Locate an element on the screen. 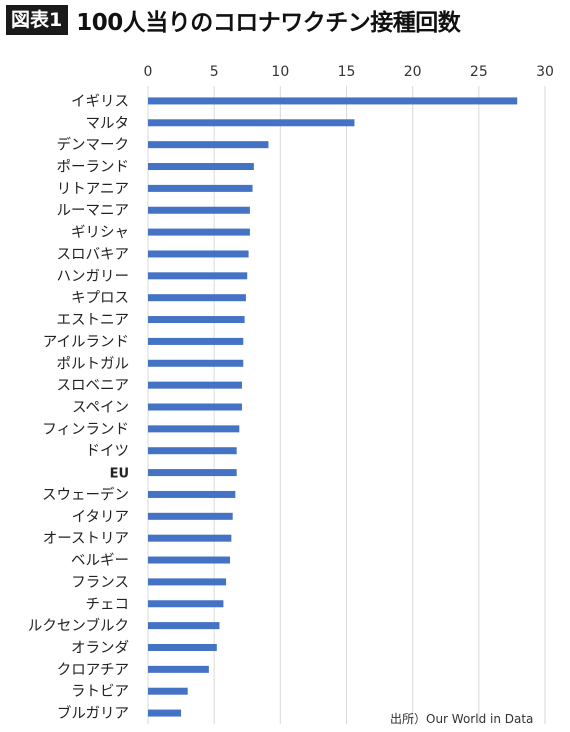  category-label: ブルガリア is located at coordinates (93, 713).